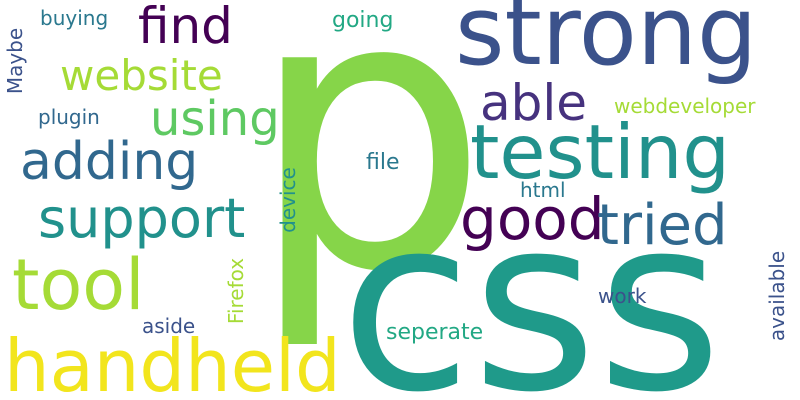 The image size is (800, 400). What do you see at coordinates (606, 43) in the screenshot?
I see `word-strong: strong` at bounding box center [606, 43].